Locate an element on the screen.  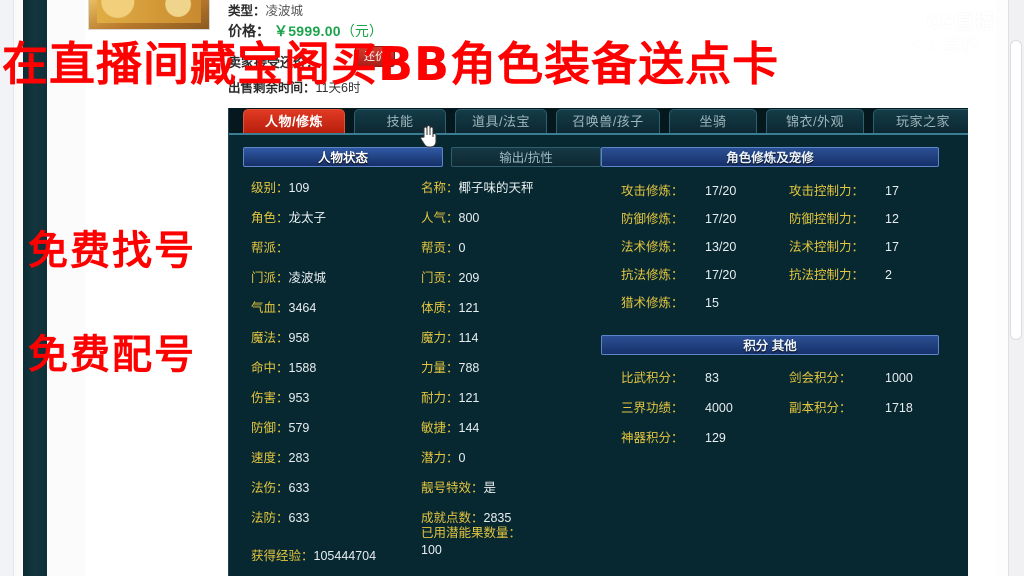
page-white-gutter is located at coordinates (66, 288).